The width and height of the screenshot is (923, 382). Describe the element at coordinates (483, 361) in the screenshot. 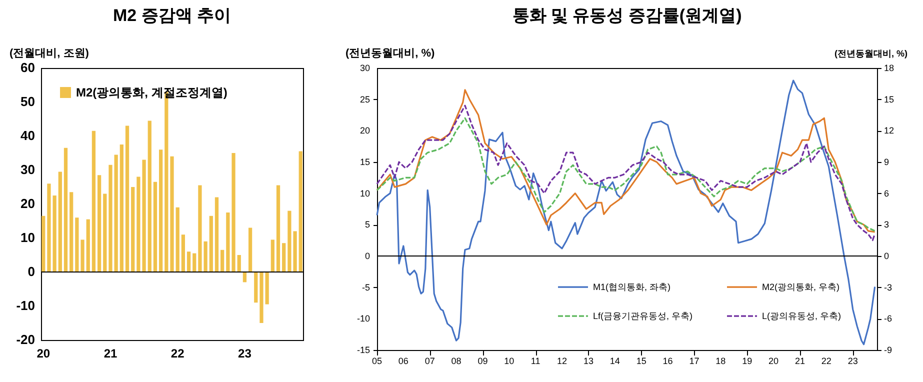

I see `x-tick-label: 09` at that location.